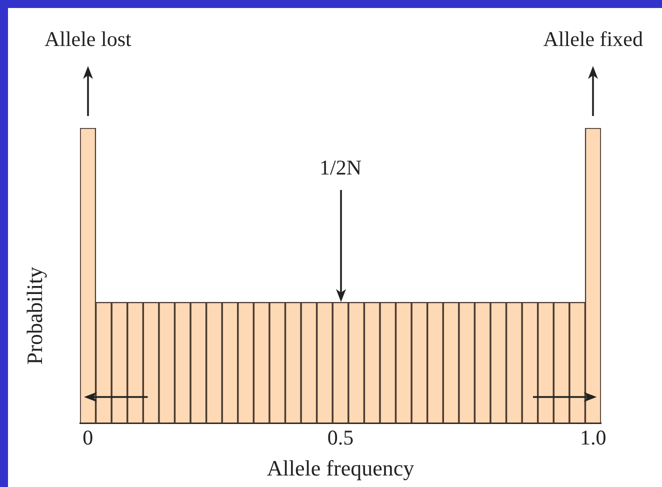  I want to click on text: Allele fixed, so click(593, 39).